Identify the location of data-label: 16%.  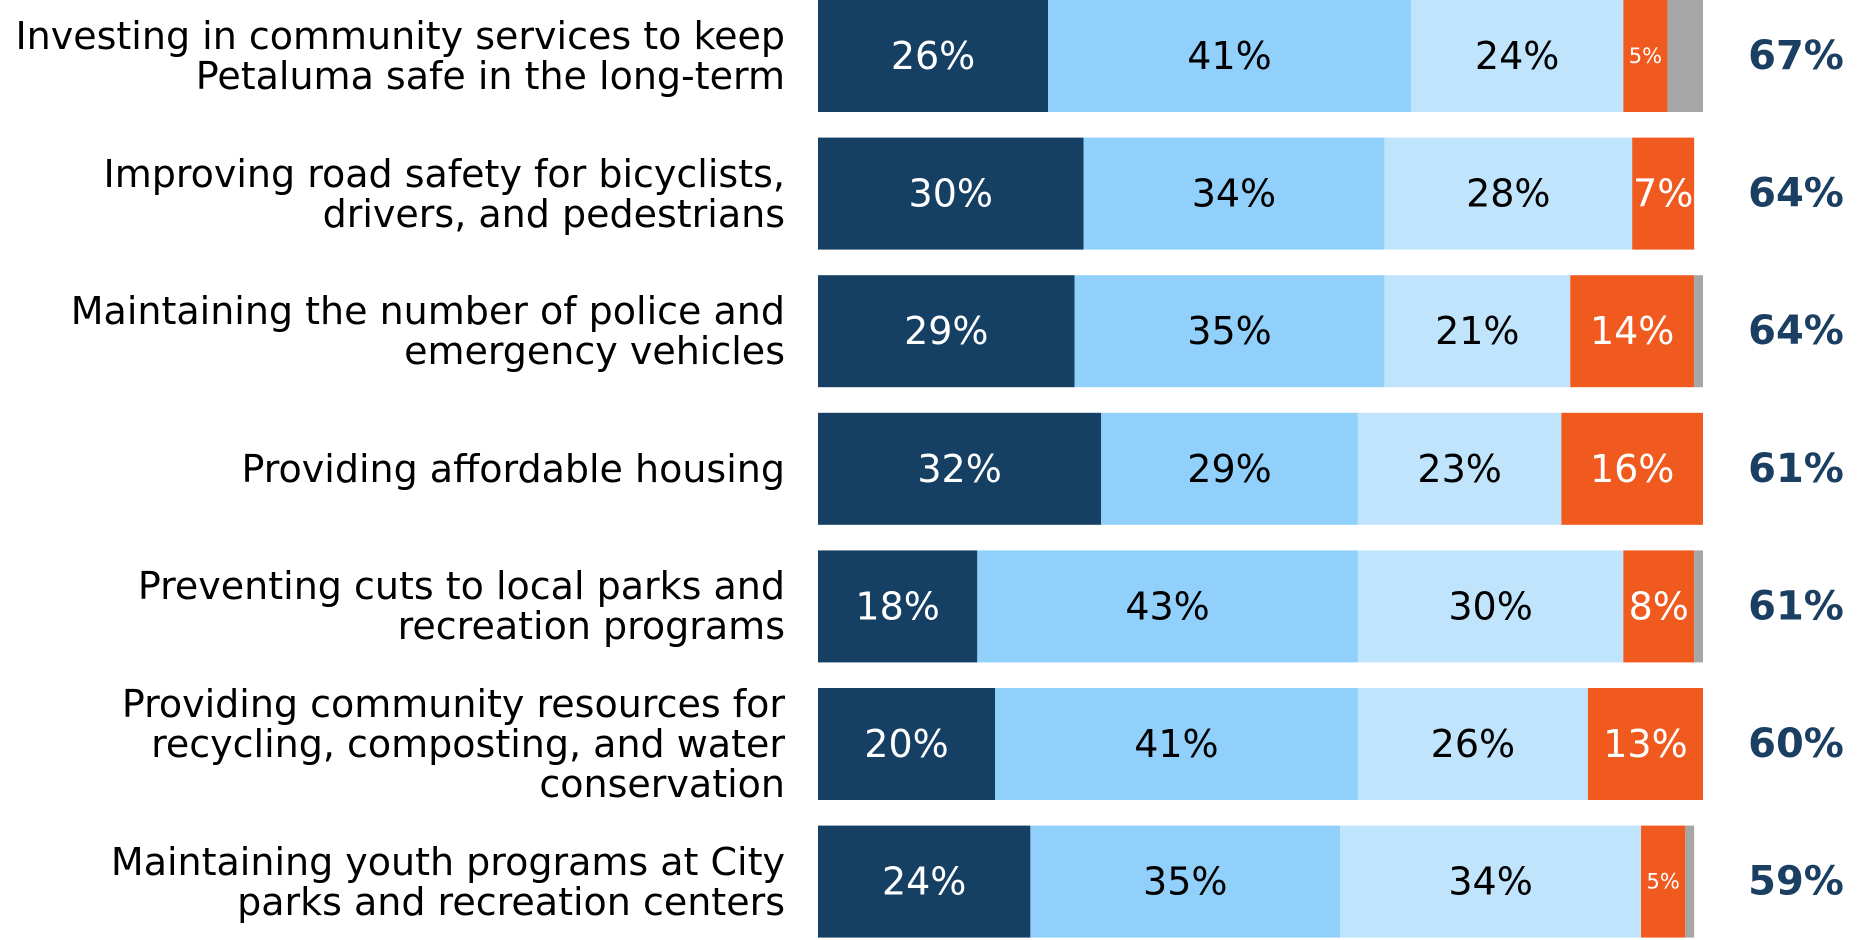
(1632, 469).